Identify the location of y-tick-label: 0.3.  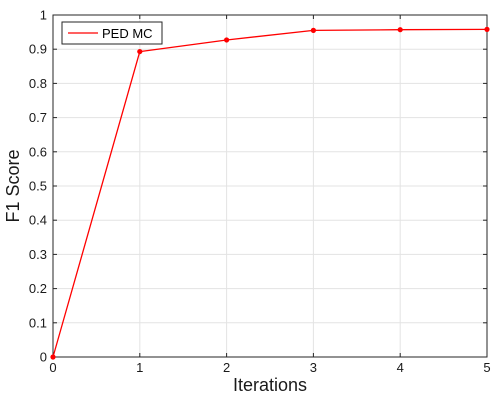
(38, 254).